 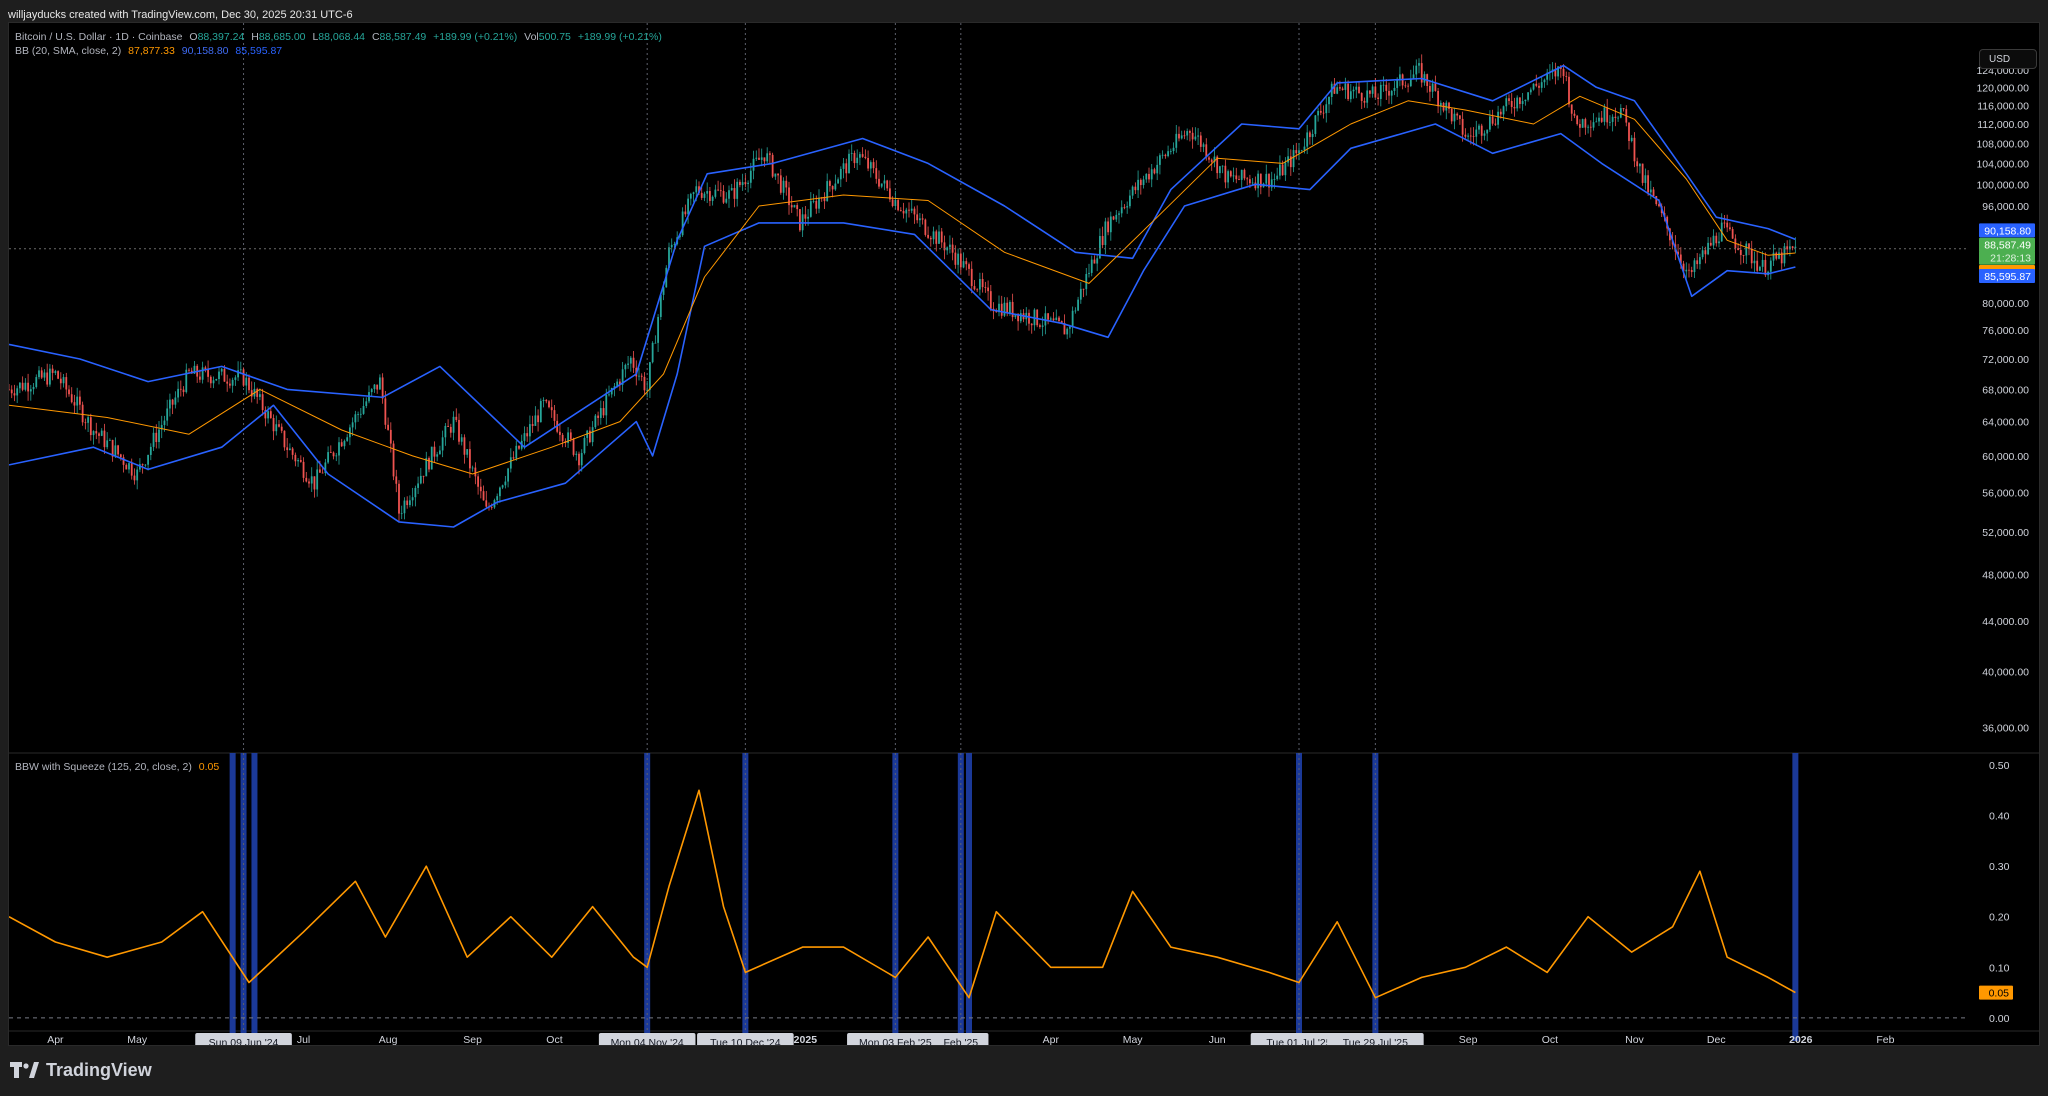 I want to click on bb-indicator-name: BB (20, SMA, close, 2), so click(x=68, y=51).